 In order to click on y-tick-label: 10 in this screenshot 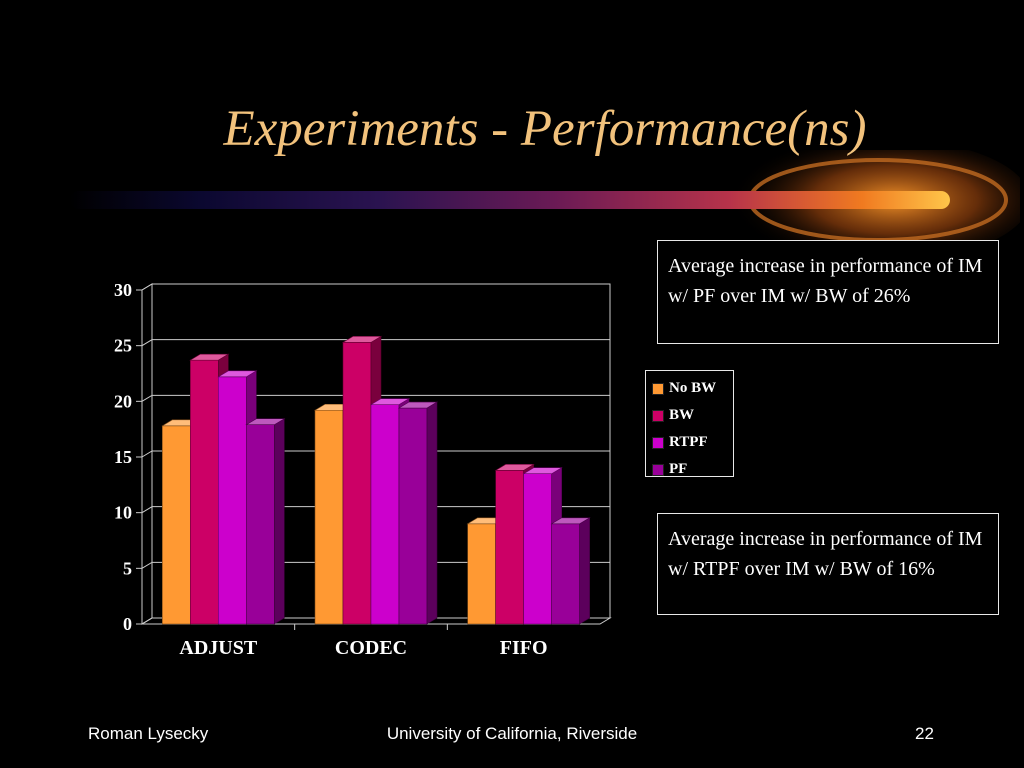, I will do `click(123, 513)`.